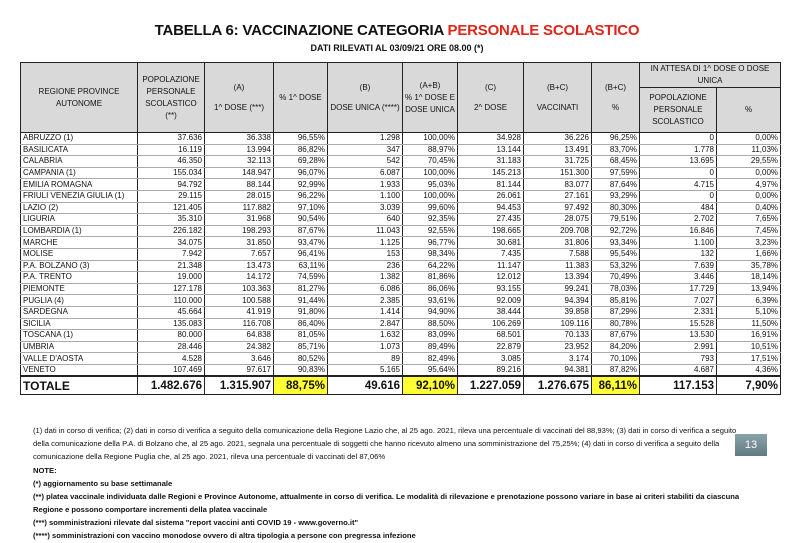 This screenshot has height=543, width=794. Describe the element at coordinates (430, 208) in the screenshot. I see `value-cell: 99,60%` at that location.